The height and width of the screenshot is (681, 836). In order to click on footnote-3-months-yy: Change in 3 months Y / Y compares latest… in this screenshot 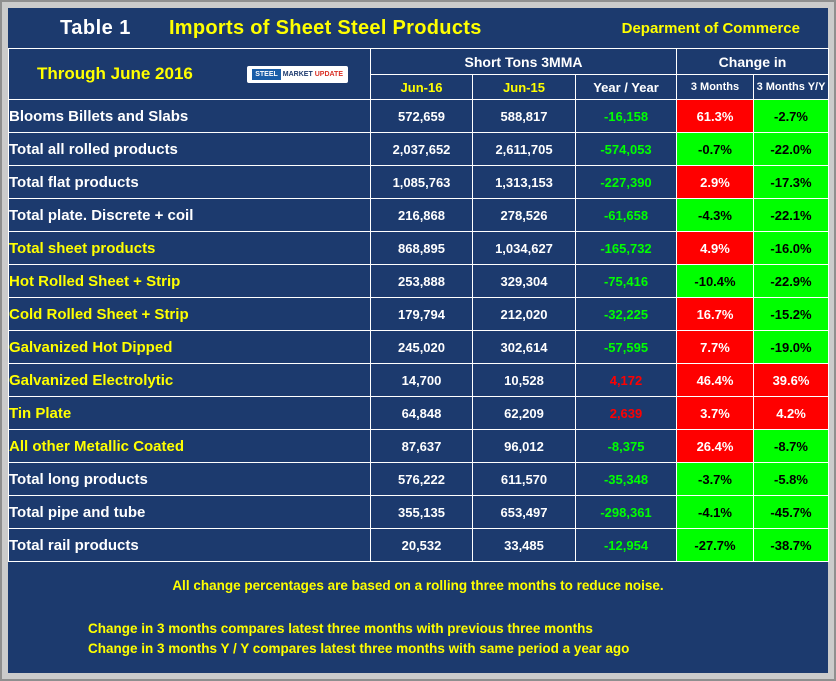, I will do `click(359, 648)`.